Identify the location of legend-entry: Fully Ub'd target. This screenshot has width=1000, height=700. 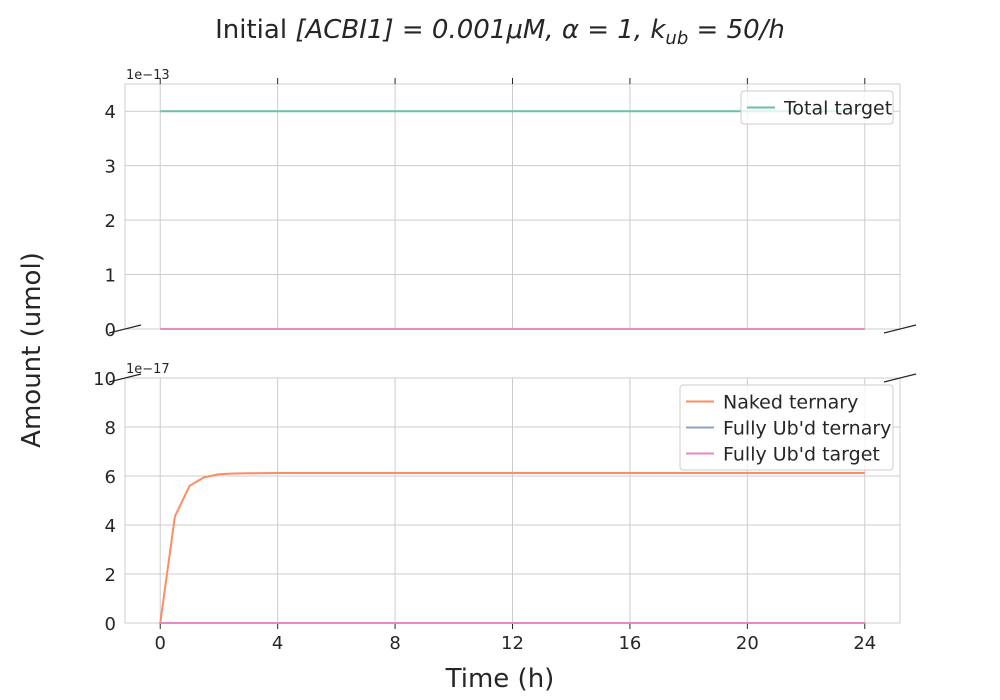
(801, 455).